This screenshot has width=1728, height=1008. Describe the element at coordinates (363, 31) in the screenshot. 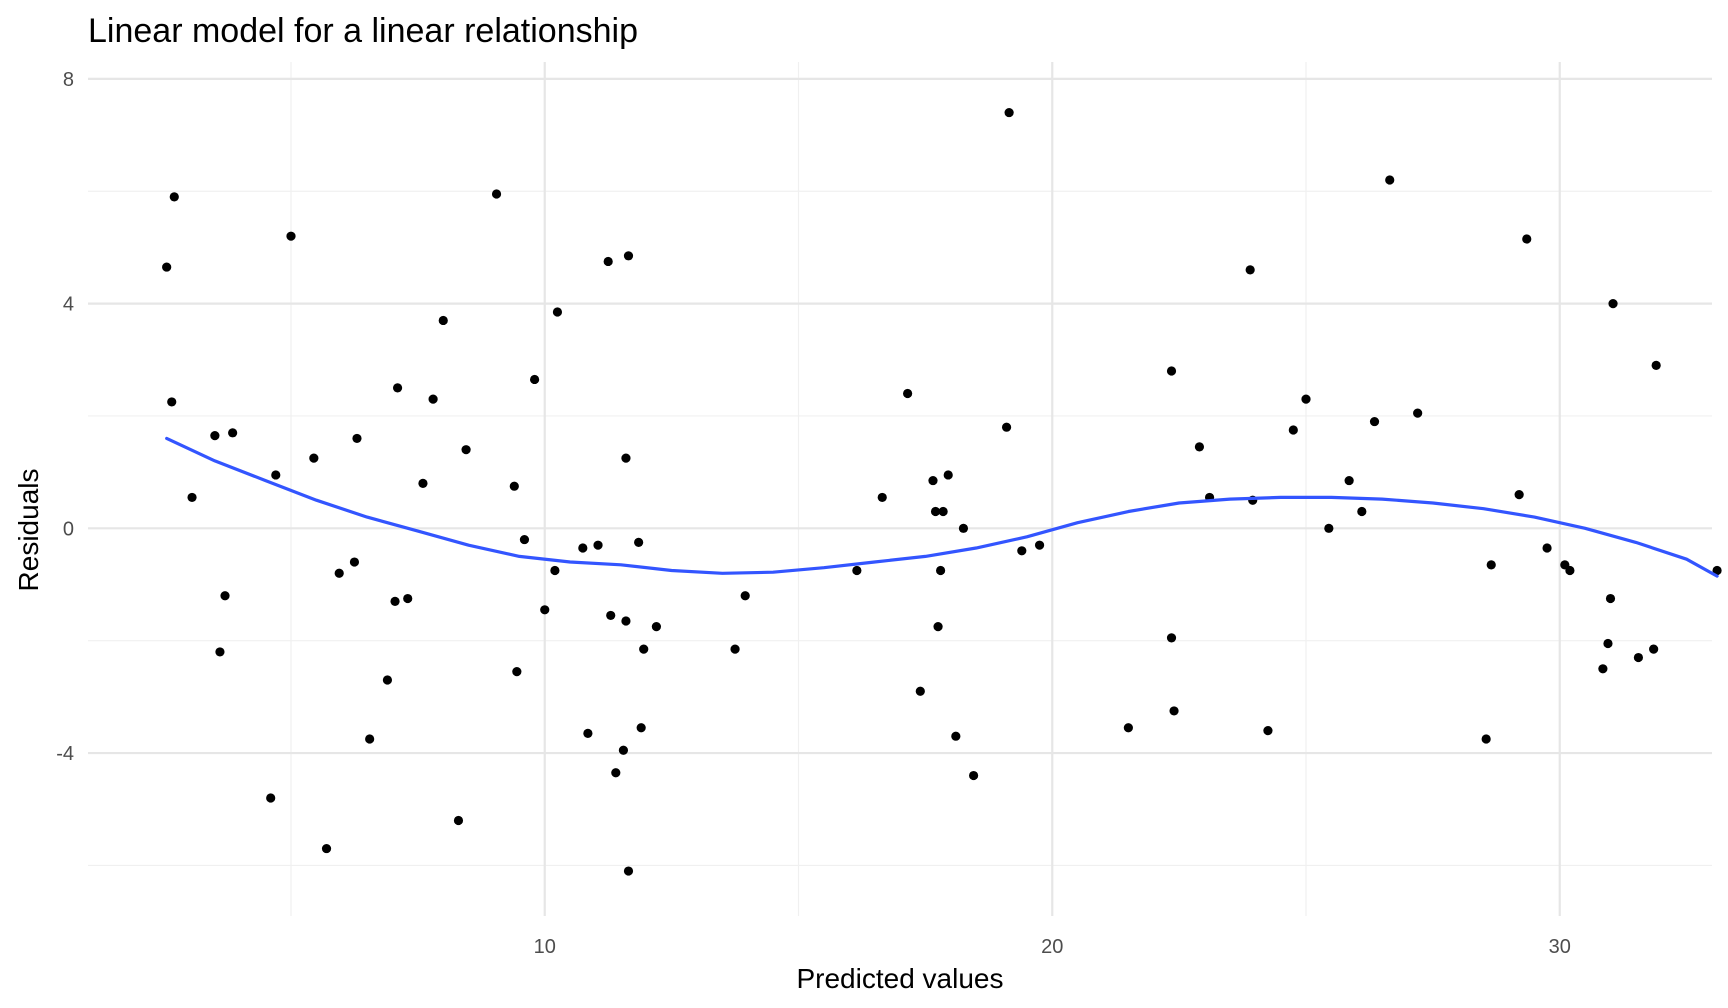

I see `chart-title: Linear model for a linear relationship` at that location.